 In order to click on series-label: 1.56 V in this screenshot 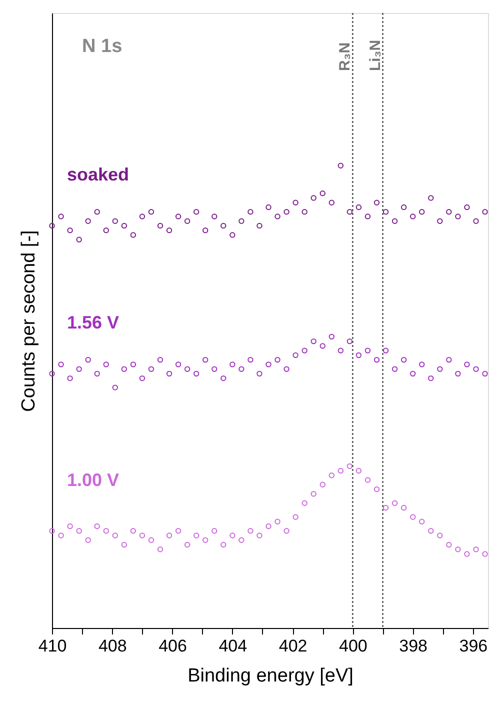, I will do `click(93, 322)`.